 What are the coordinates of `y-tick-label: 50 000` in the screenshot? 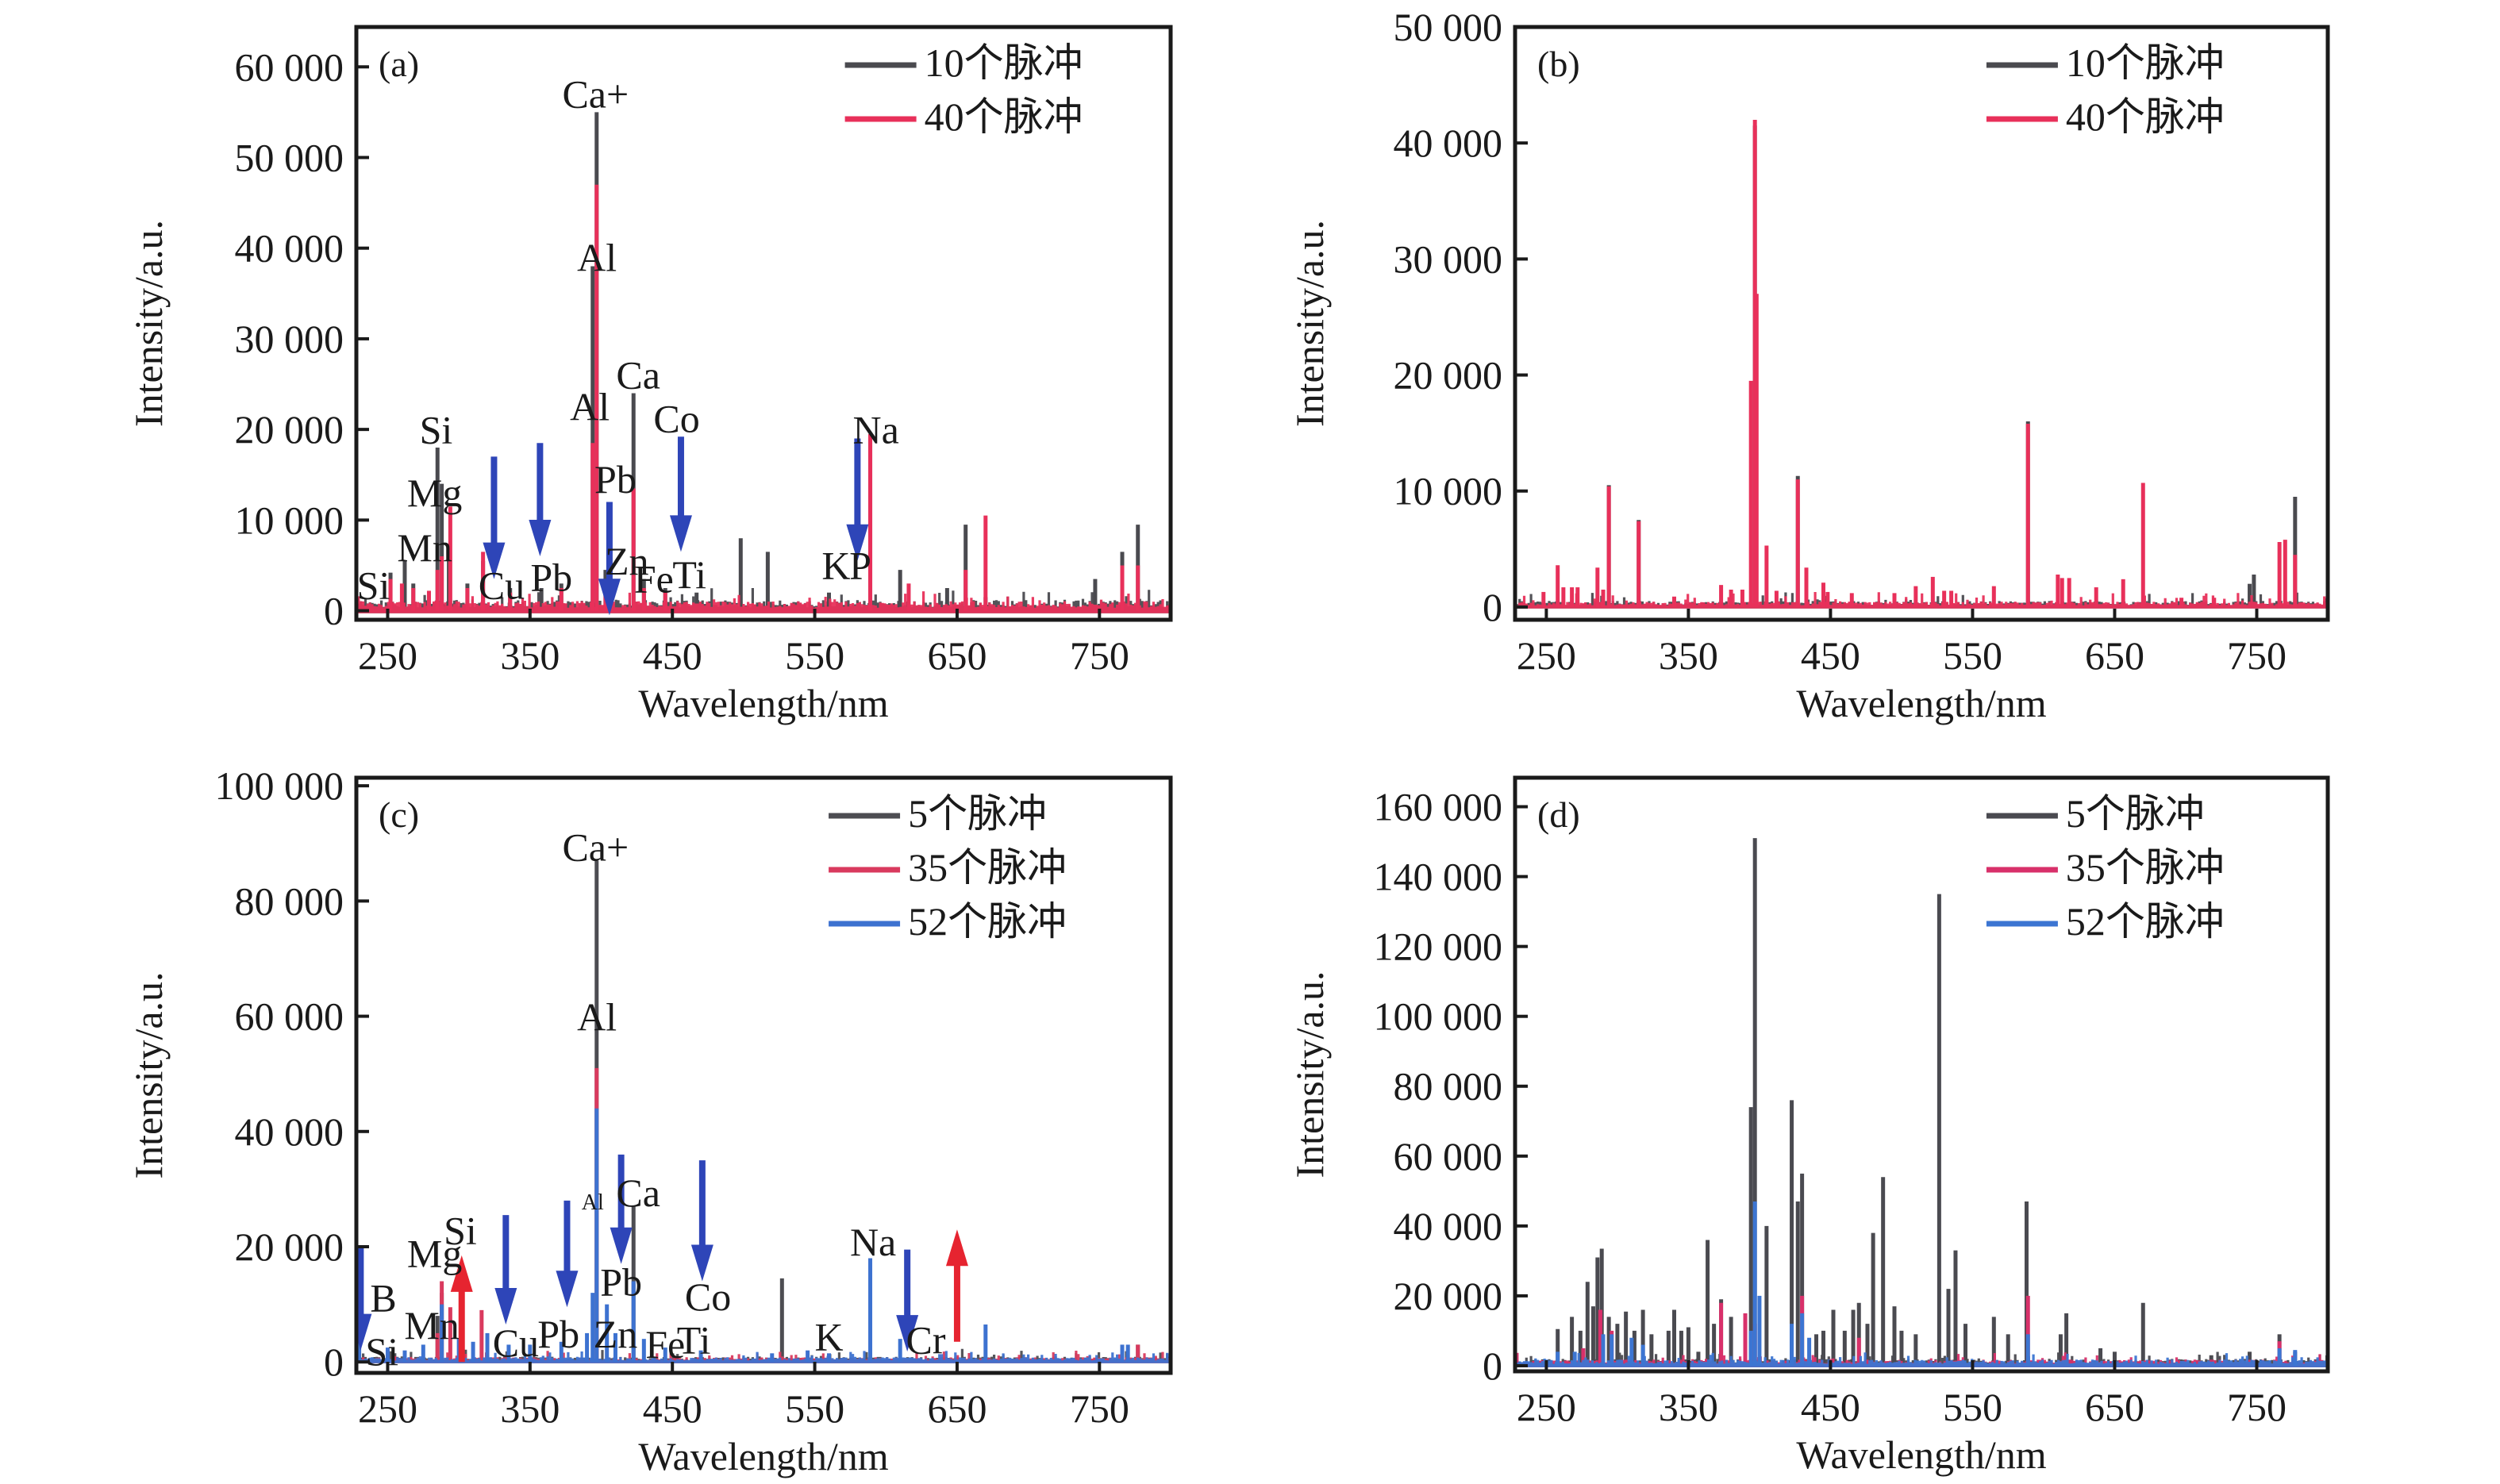 It's located at (289, 157).